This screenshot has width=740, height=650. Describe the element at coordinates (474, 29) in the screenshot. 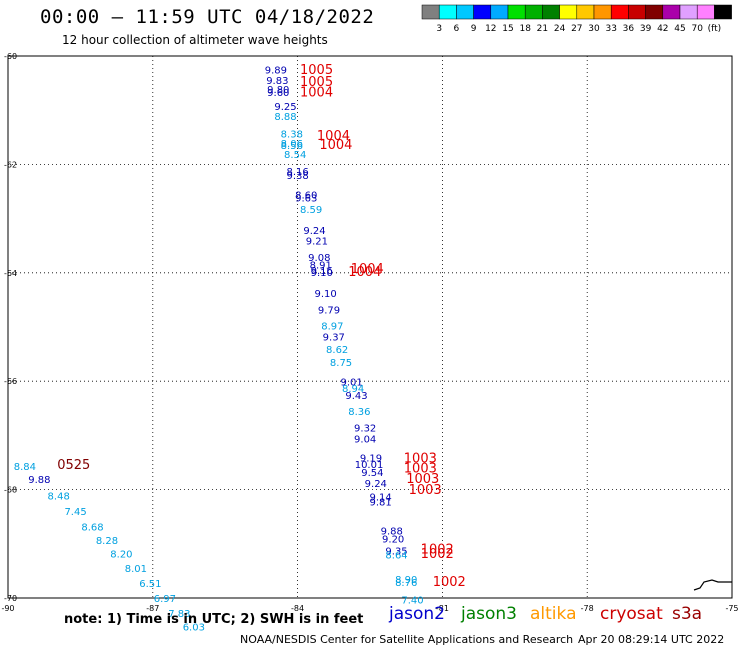

I see `color-scale-label: 9` at that location.